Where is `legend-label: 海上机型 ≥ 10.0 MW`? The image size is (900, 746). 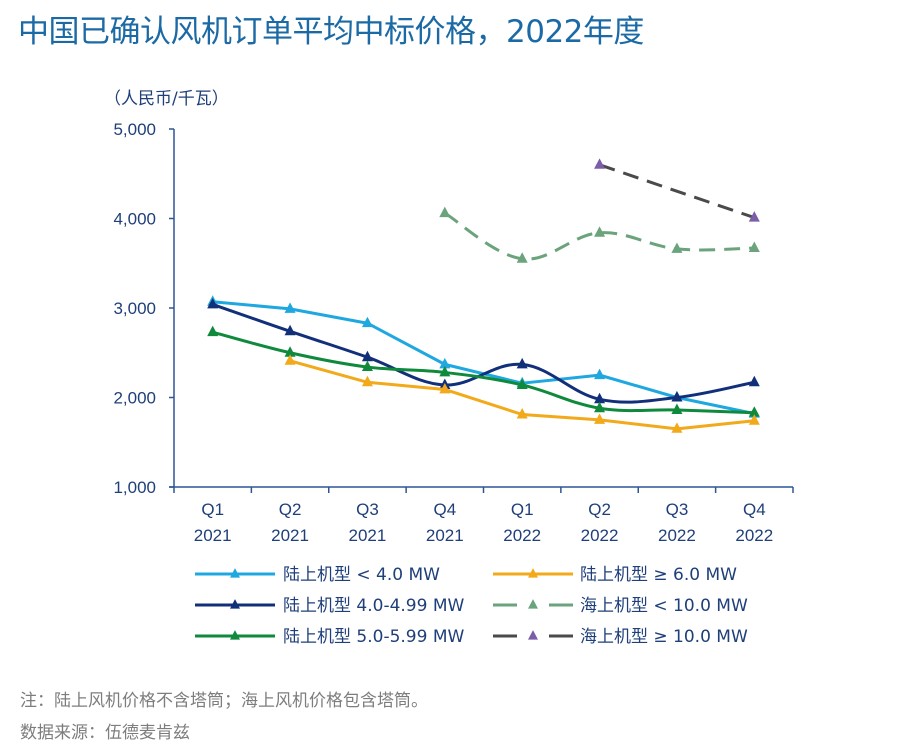
legend-label: 海上机型 ≥ 10.0 MW is located at coordinates (664, 637).